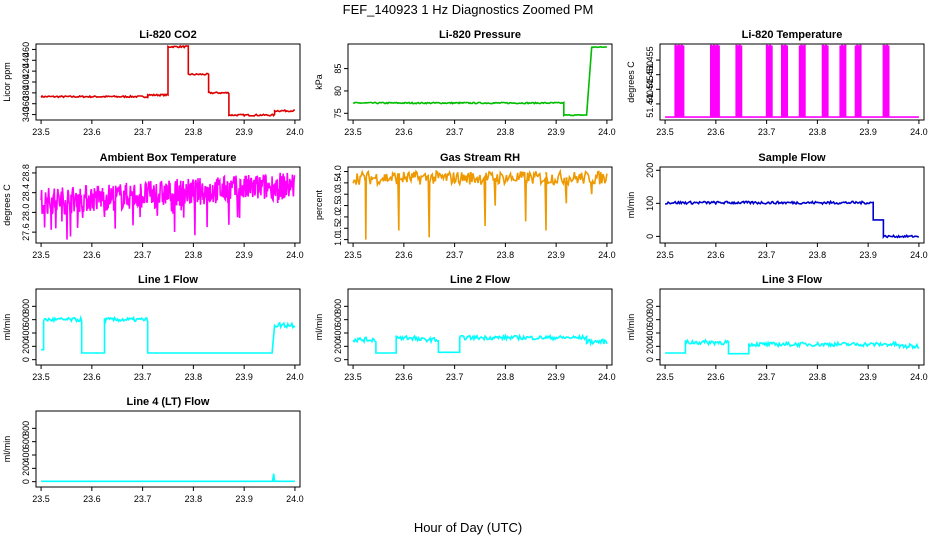 This screenshot has width=936, height=540. What do you see at coordinates (480, 35) in the screenshot?
I see `panel-title: Li-820 Pressure` at bounding box center [480, 35].